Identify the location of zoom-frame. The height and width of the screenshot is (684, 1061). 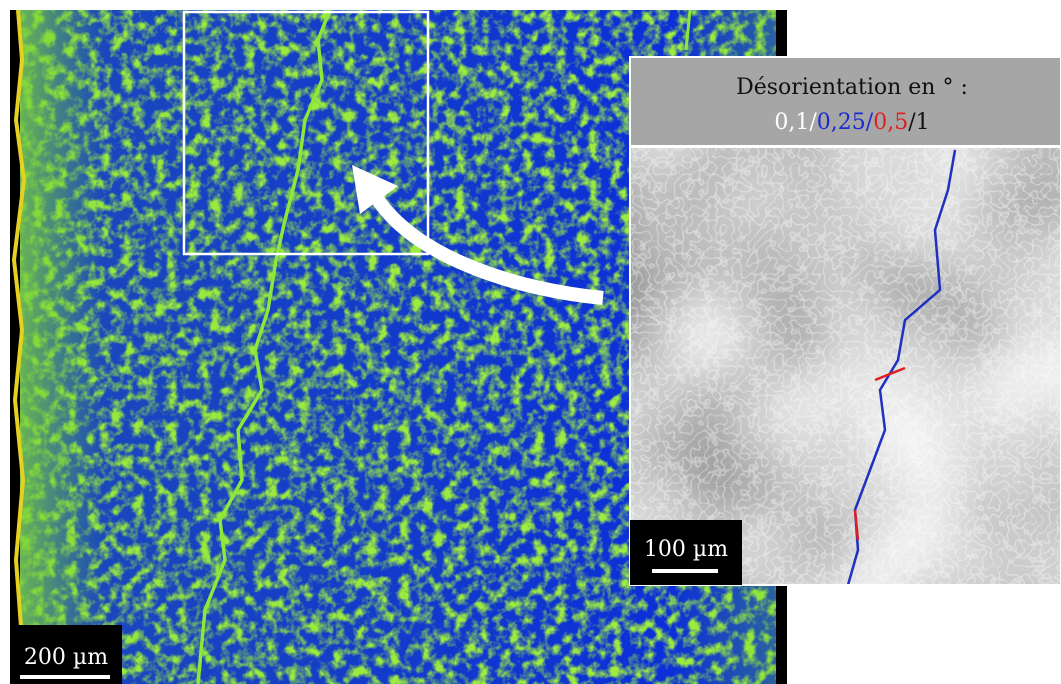
(306, 133).